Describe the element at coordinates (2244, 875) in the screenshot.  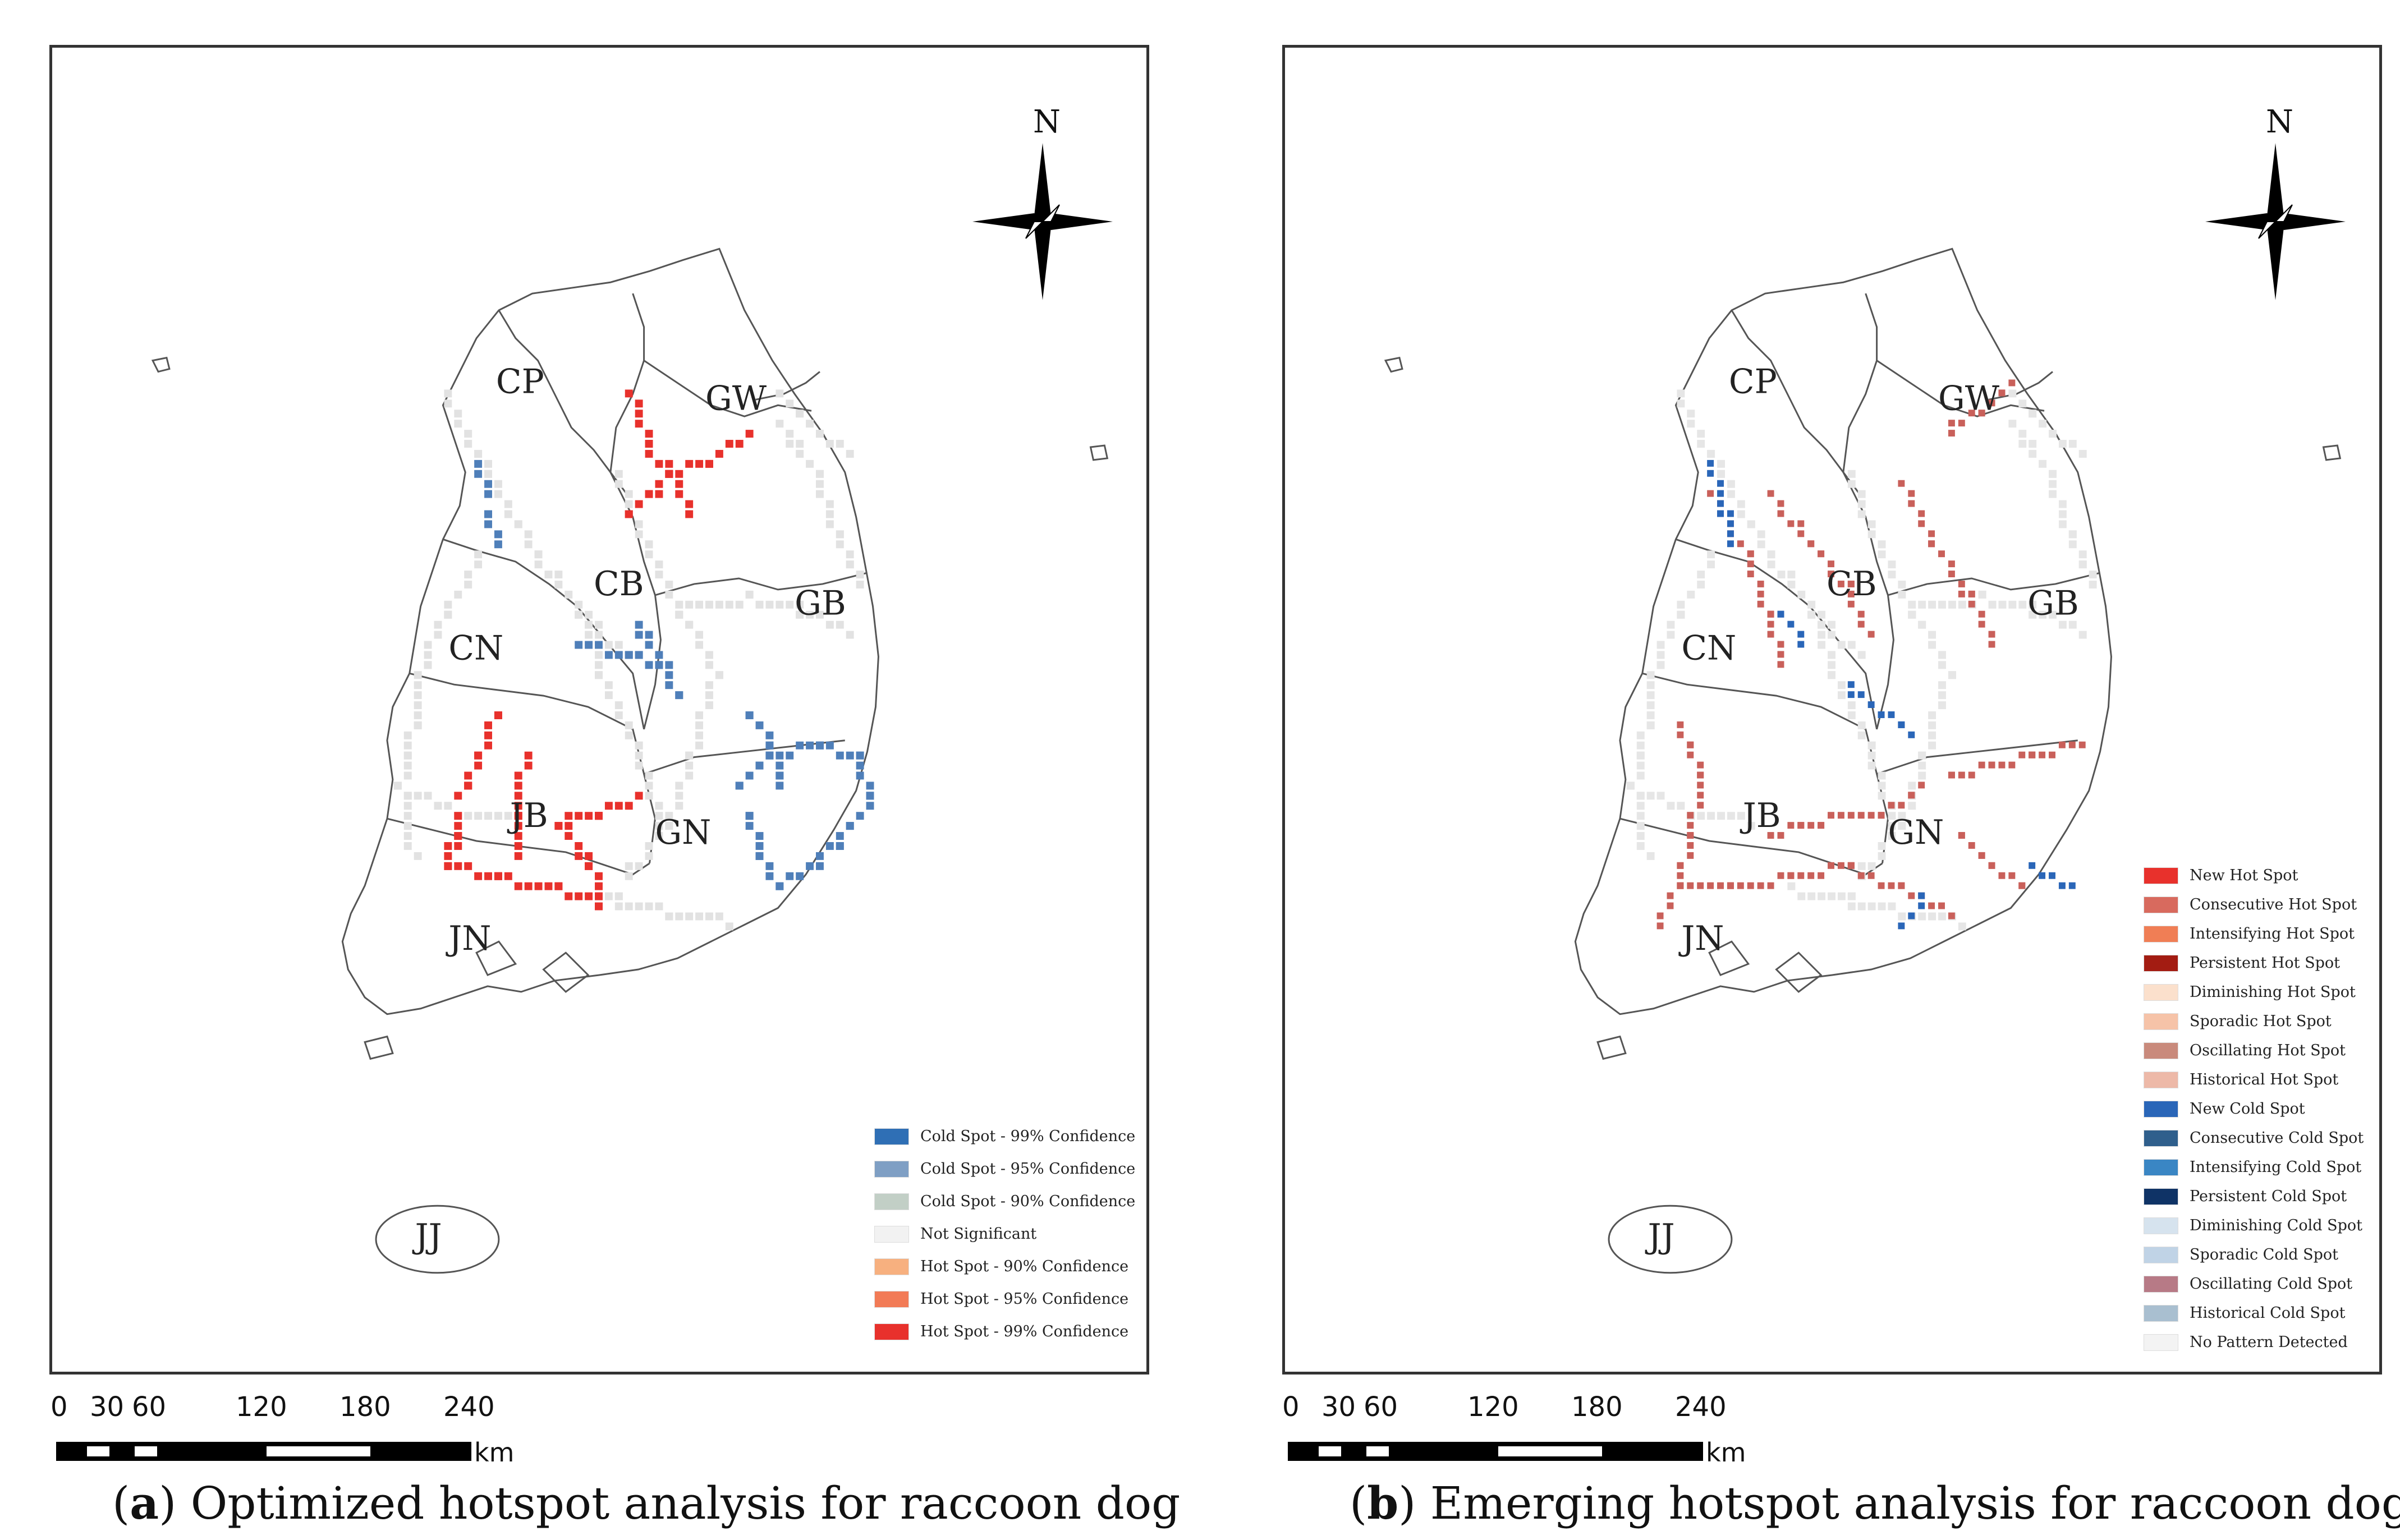
I see `legend-label: New Hot Spot` at that location.